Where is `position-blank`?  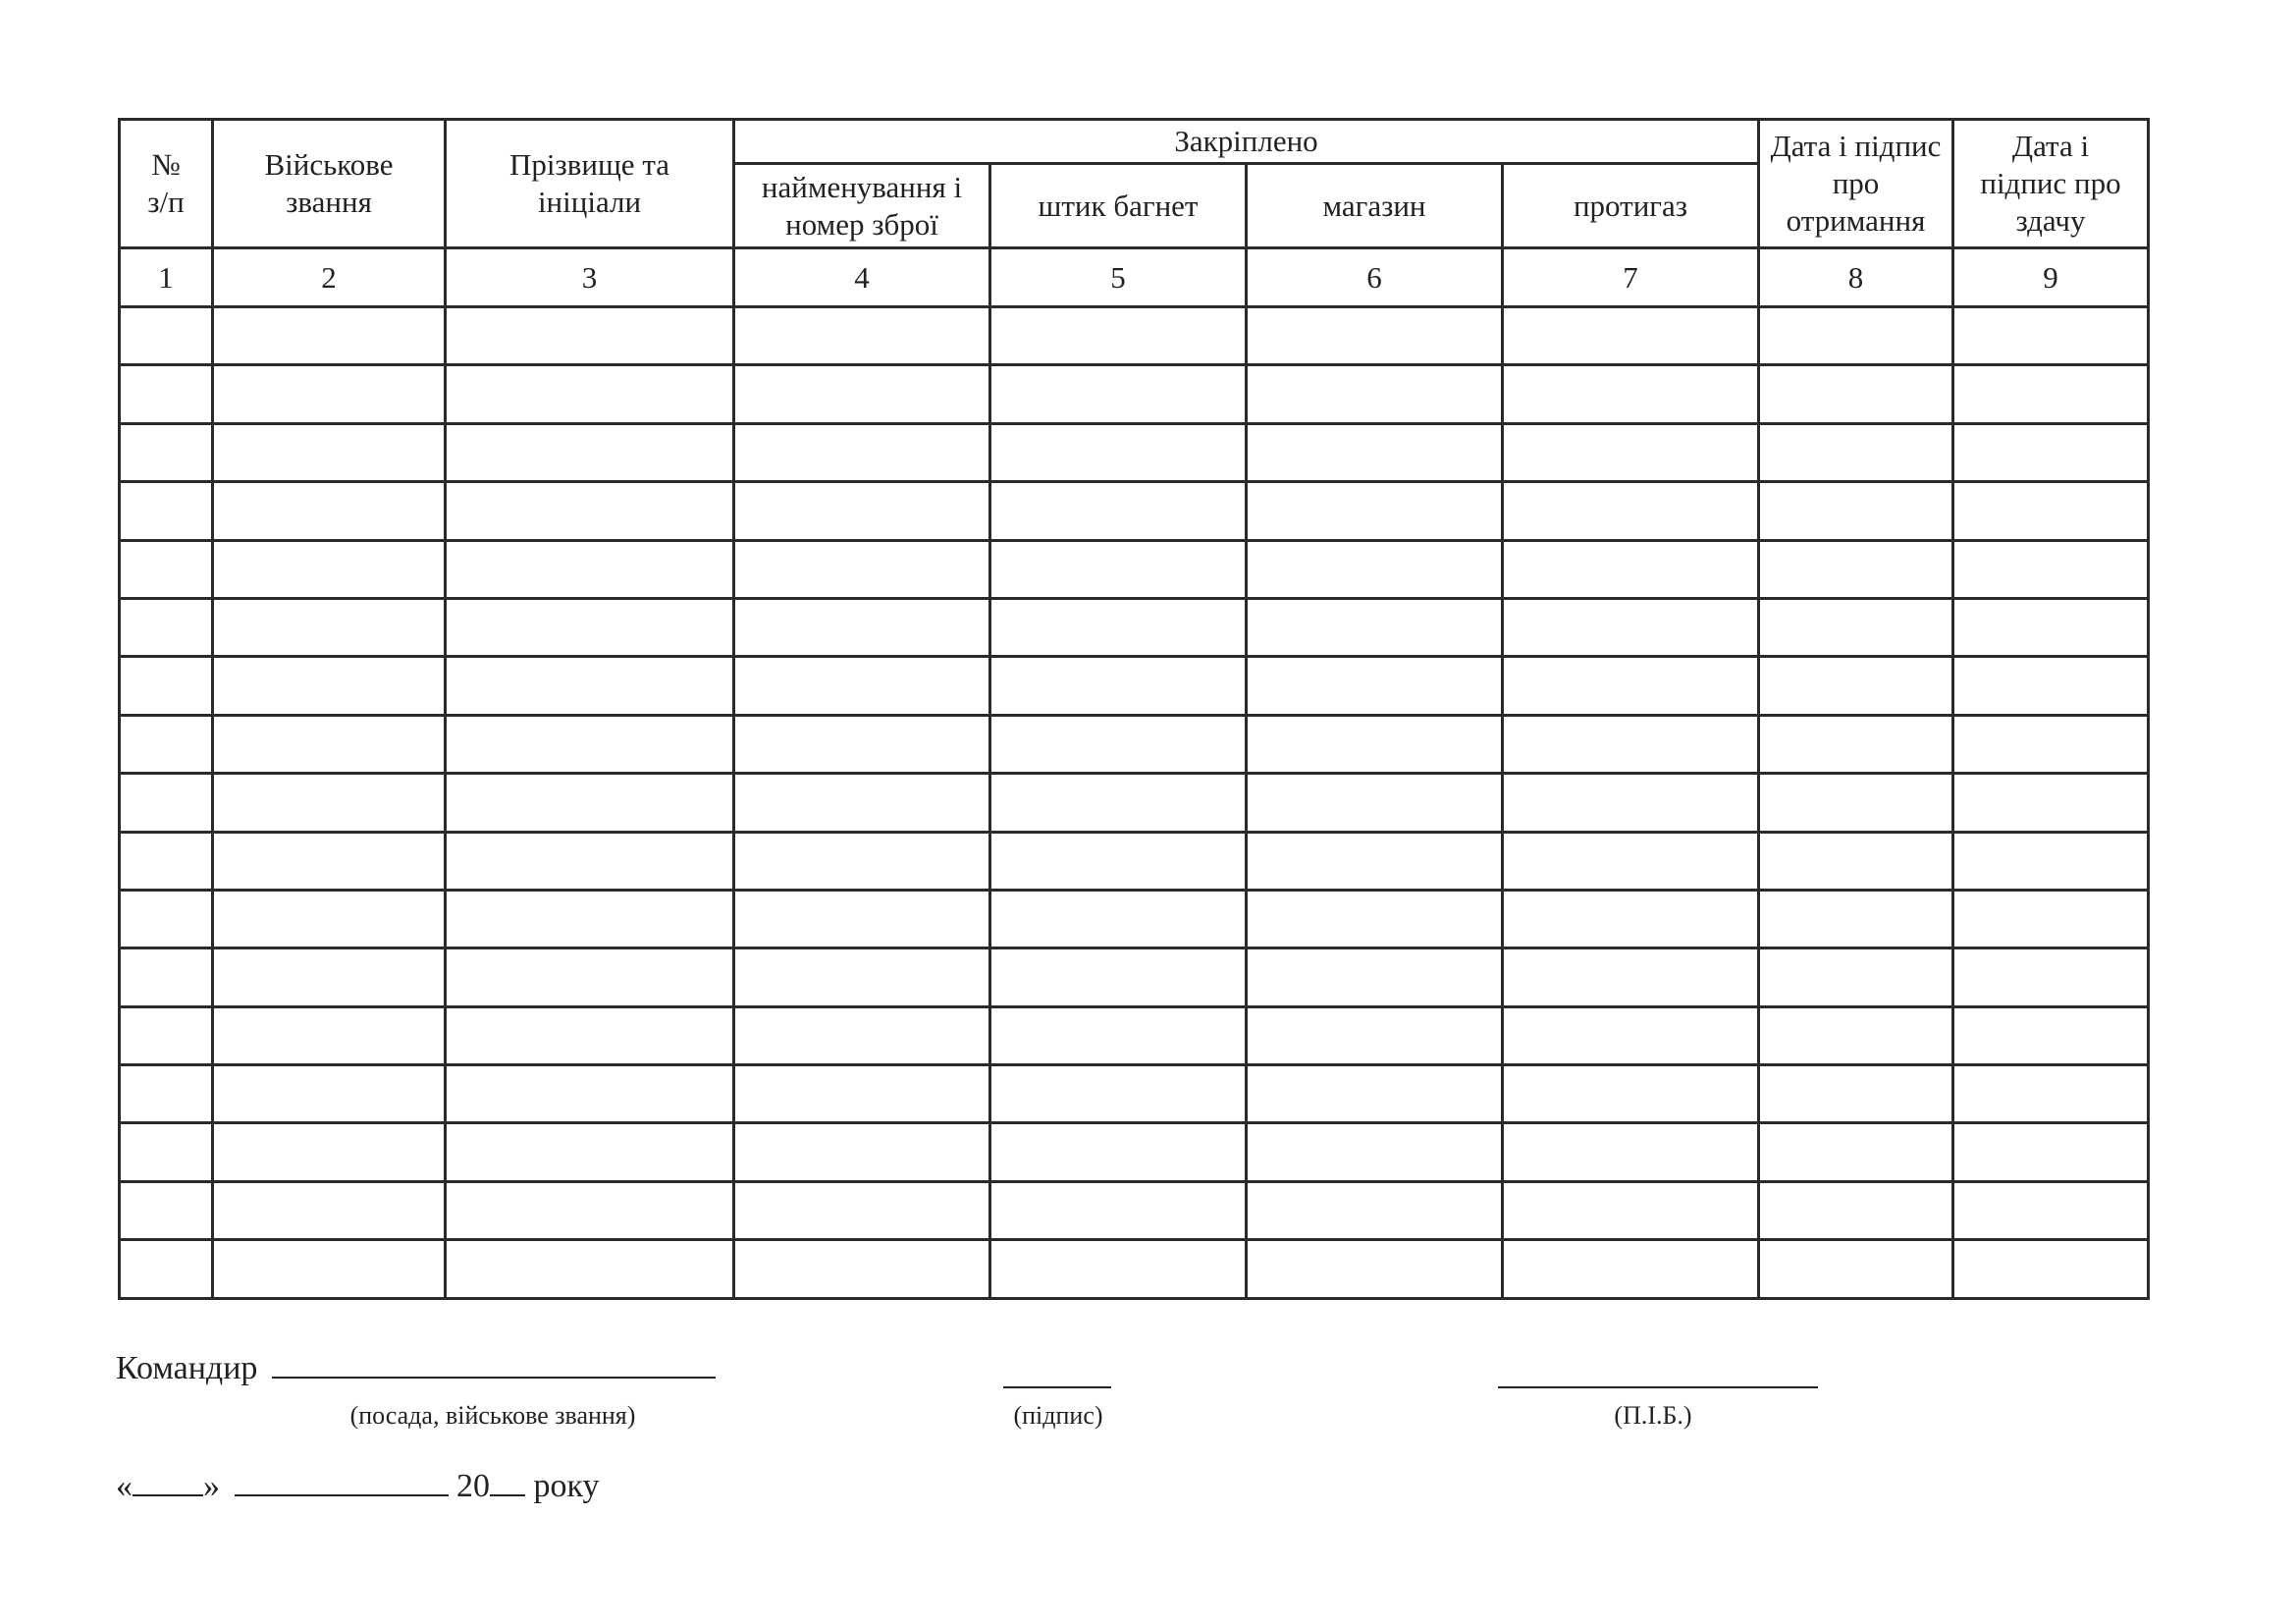 position-blank is located at coordinates (494, 1378).